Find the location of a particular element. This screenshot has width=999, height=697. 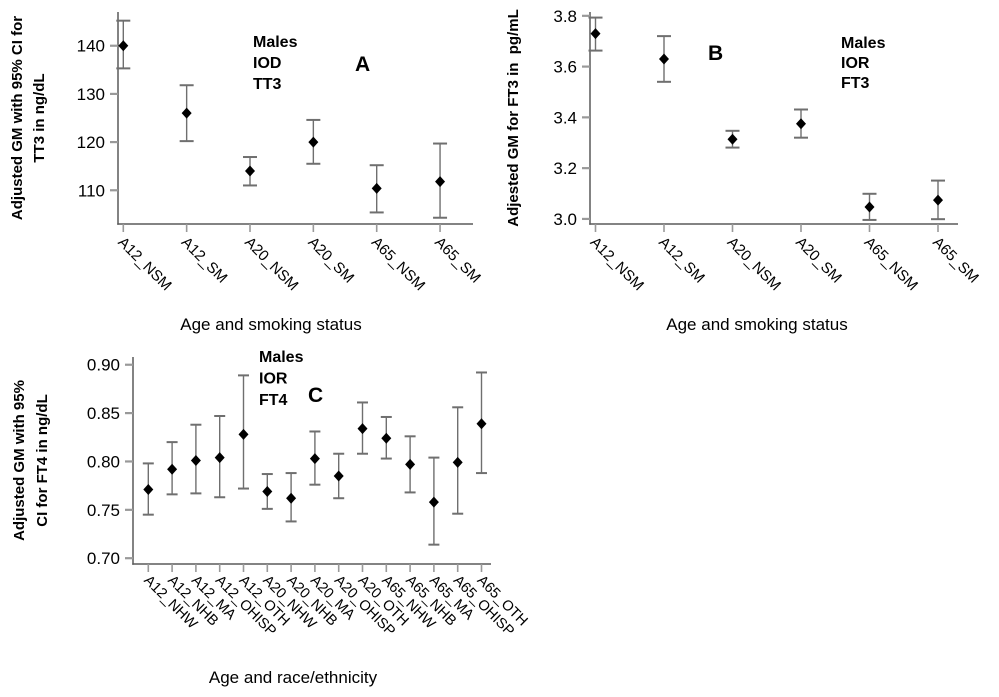

y-tick-label: 0.90 is located at coordinates (103, 365).